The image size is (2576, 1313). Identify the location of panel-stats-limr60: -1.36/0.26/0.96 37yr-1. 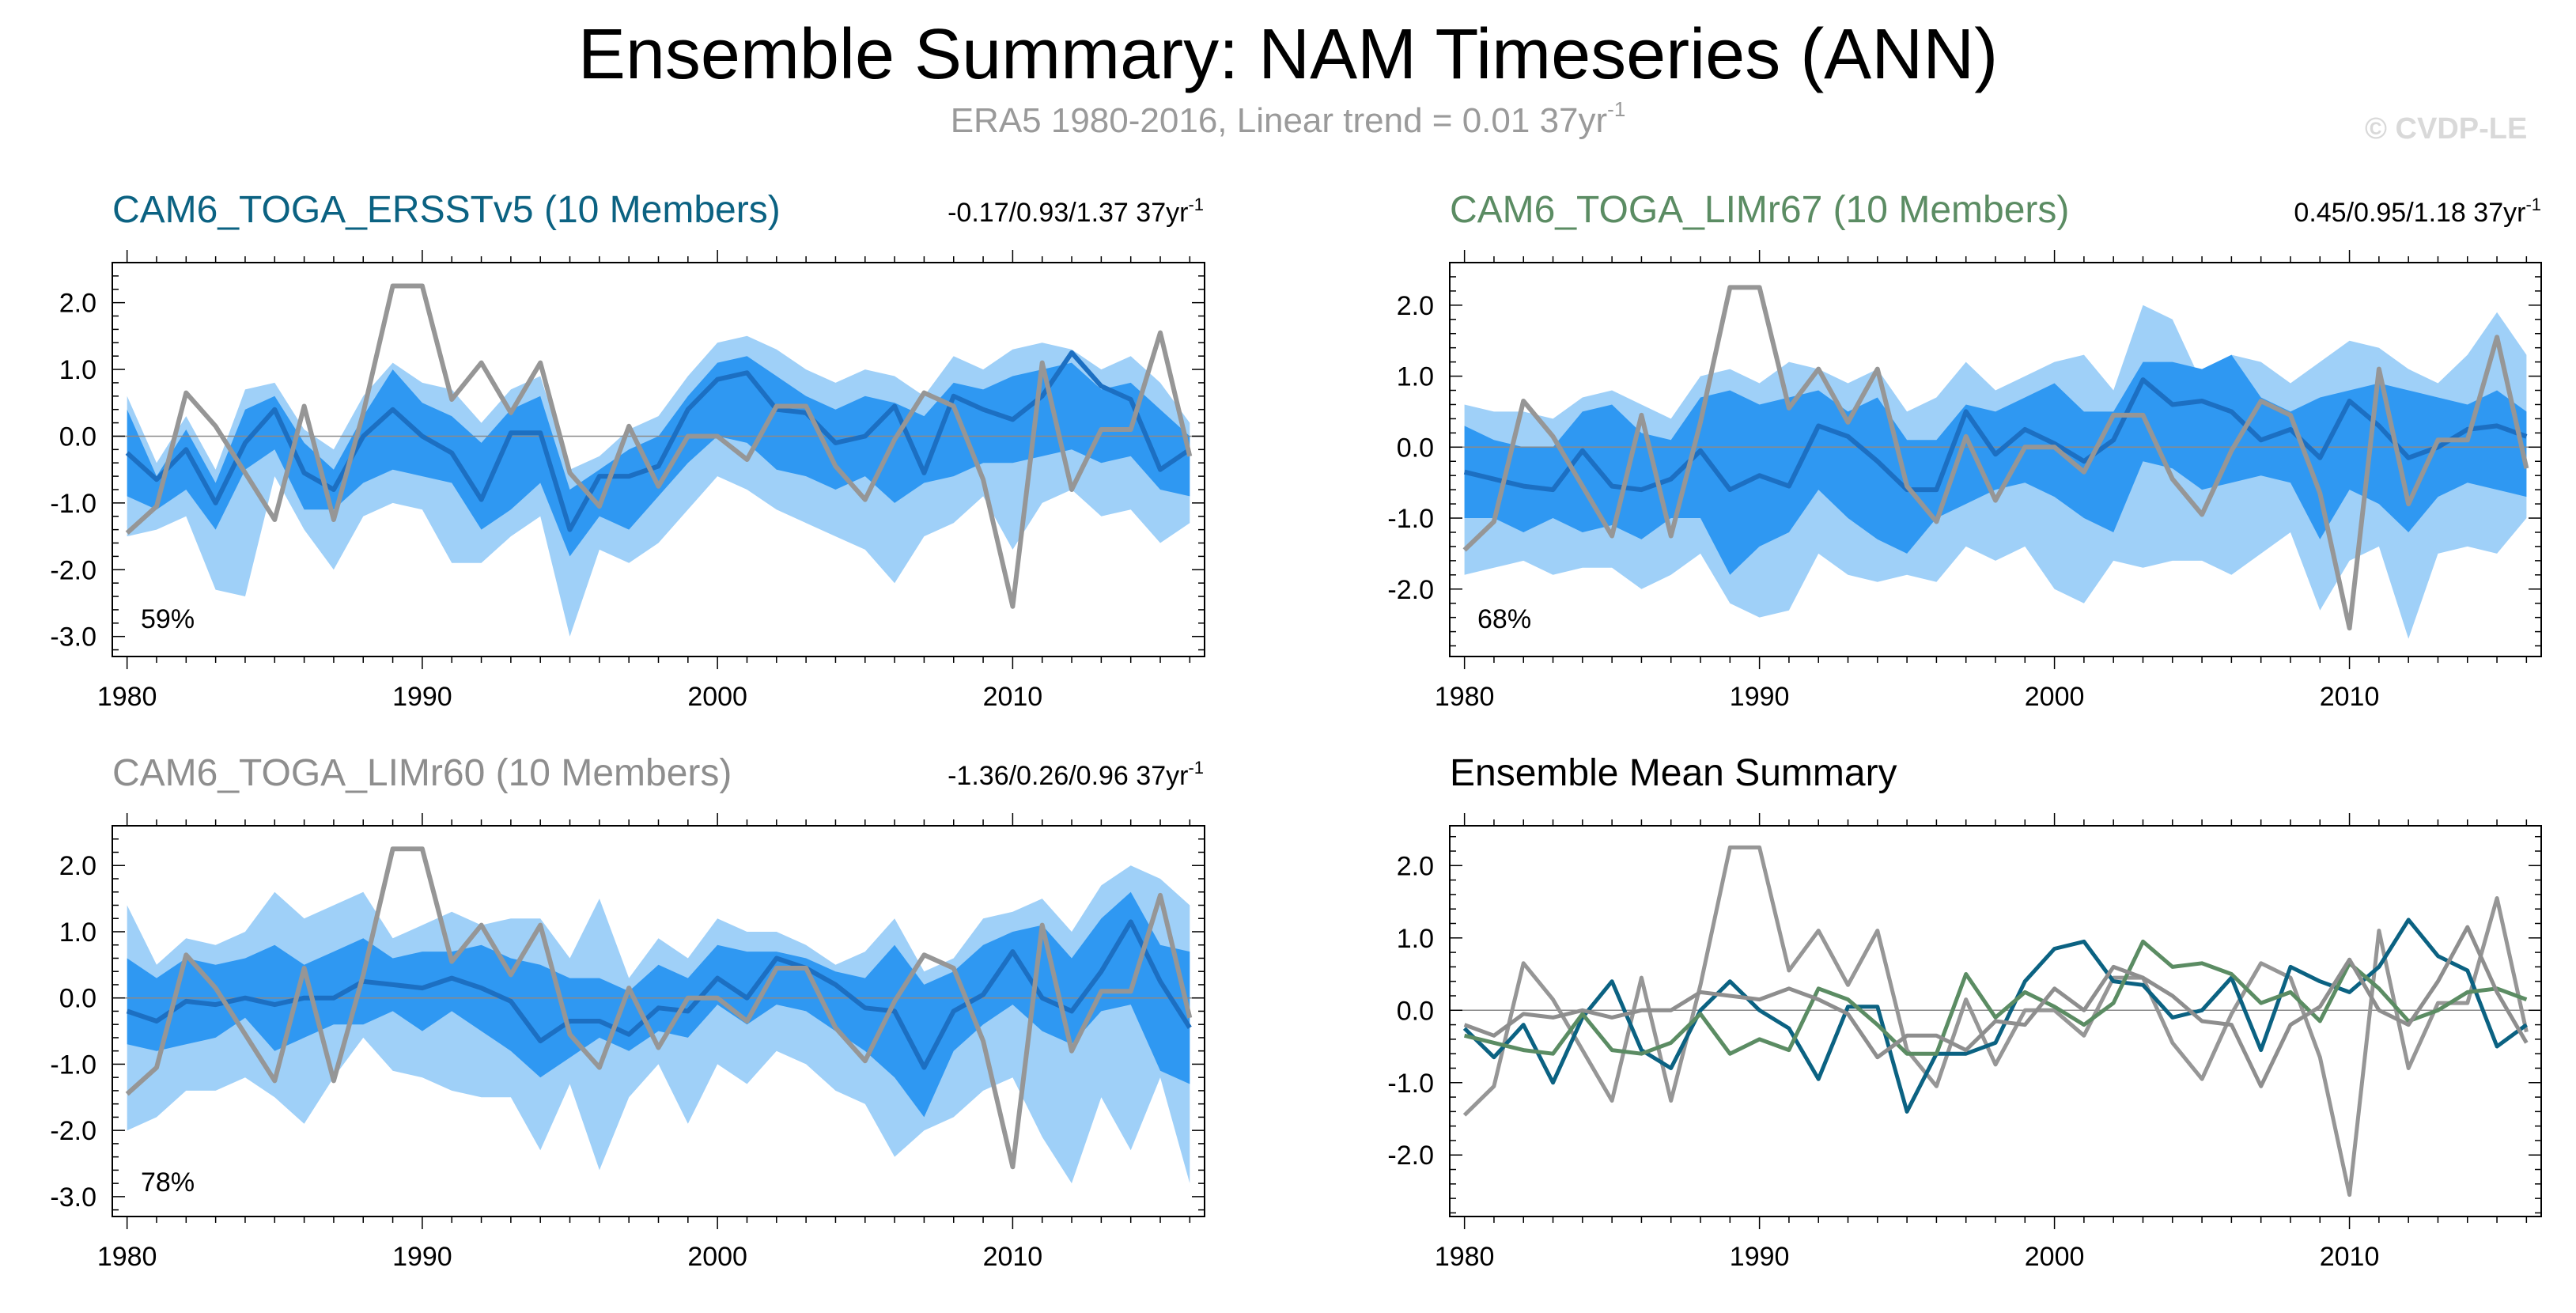
(1076, 775).